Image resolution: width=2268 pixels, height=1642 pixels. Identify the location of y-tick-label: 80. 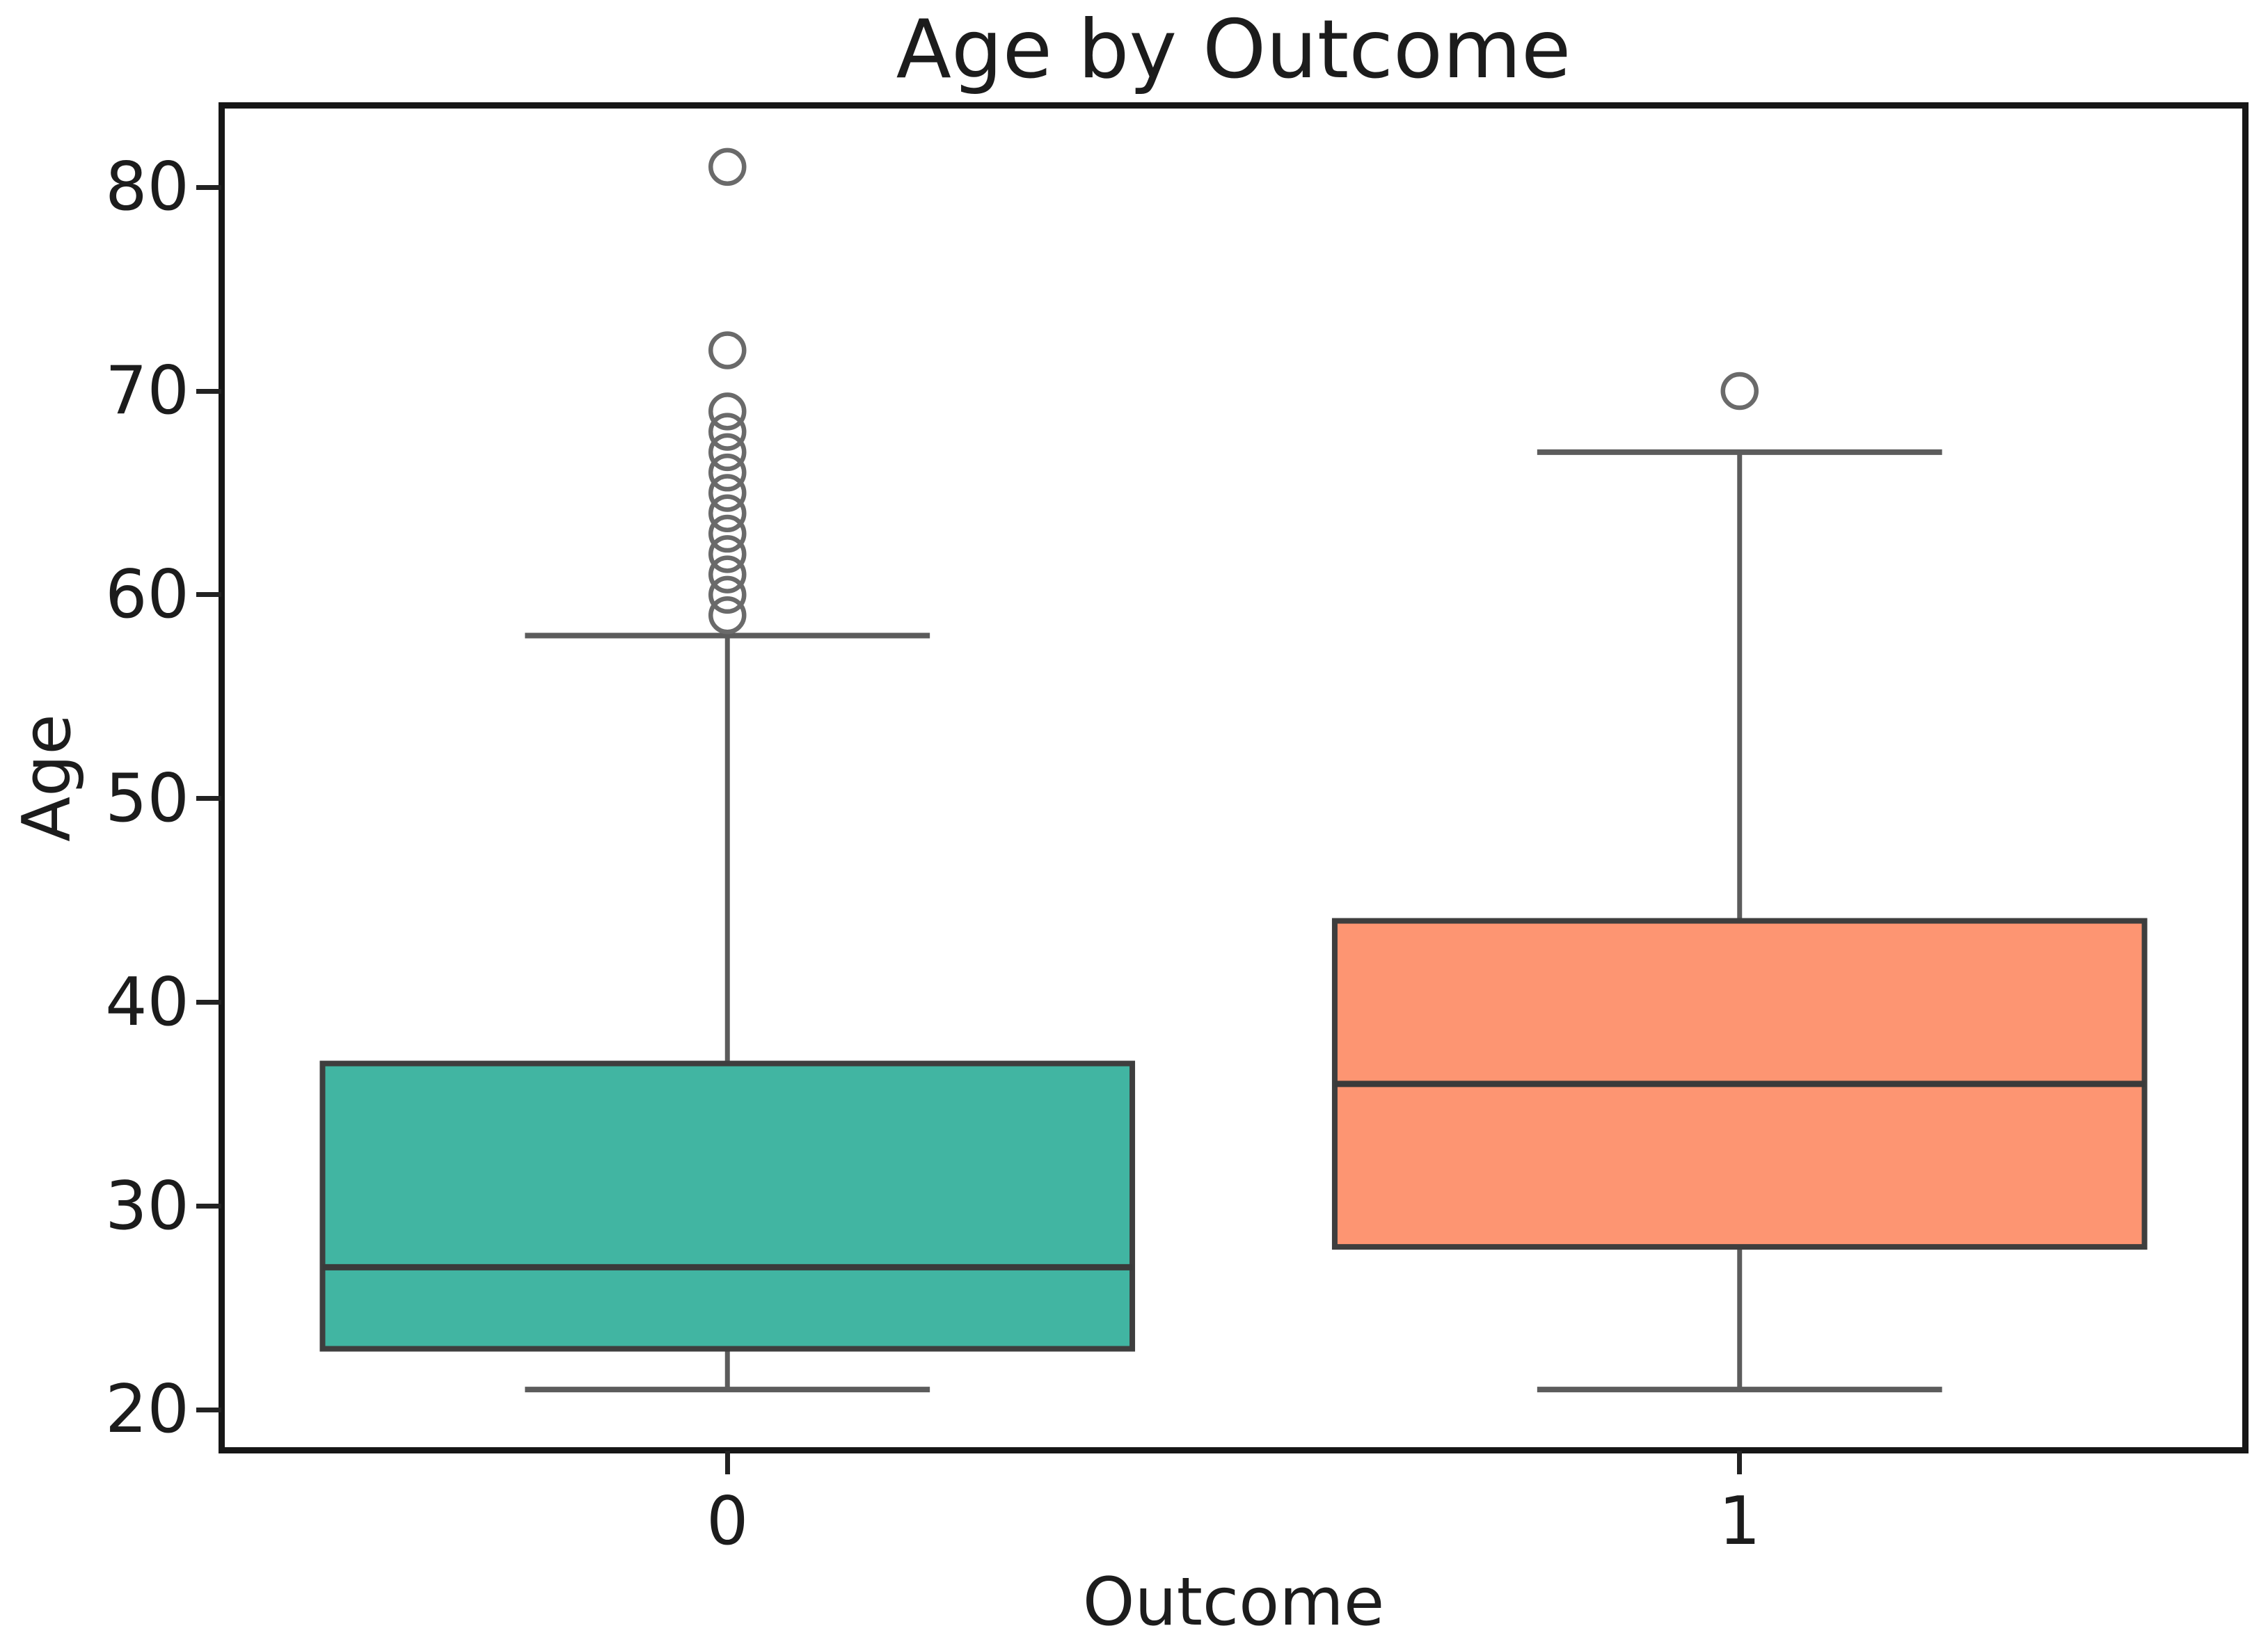
(147, 187).